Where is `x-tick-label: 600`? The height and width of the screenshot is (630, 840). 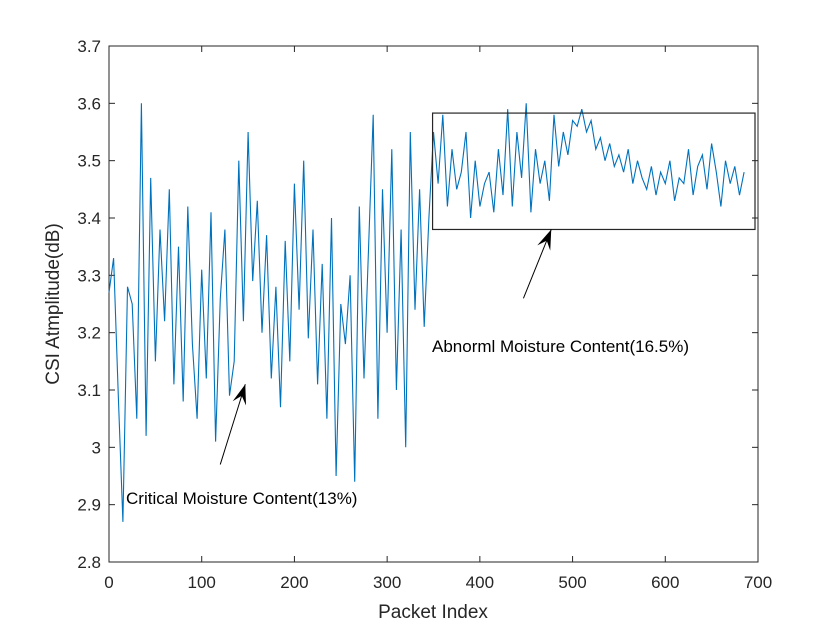 x-tick-label: 600 is located at coordinates (665, 582).